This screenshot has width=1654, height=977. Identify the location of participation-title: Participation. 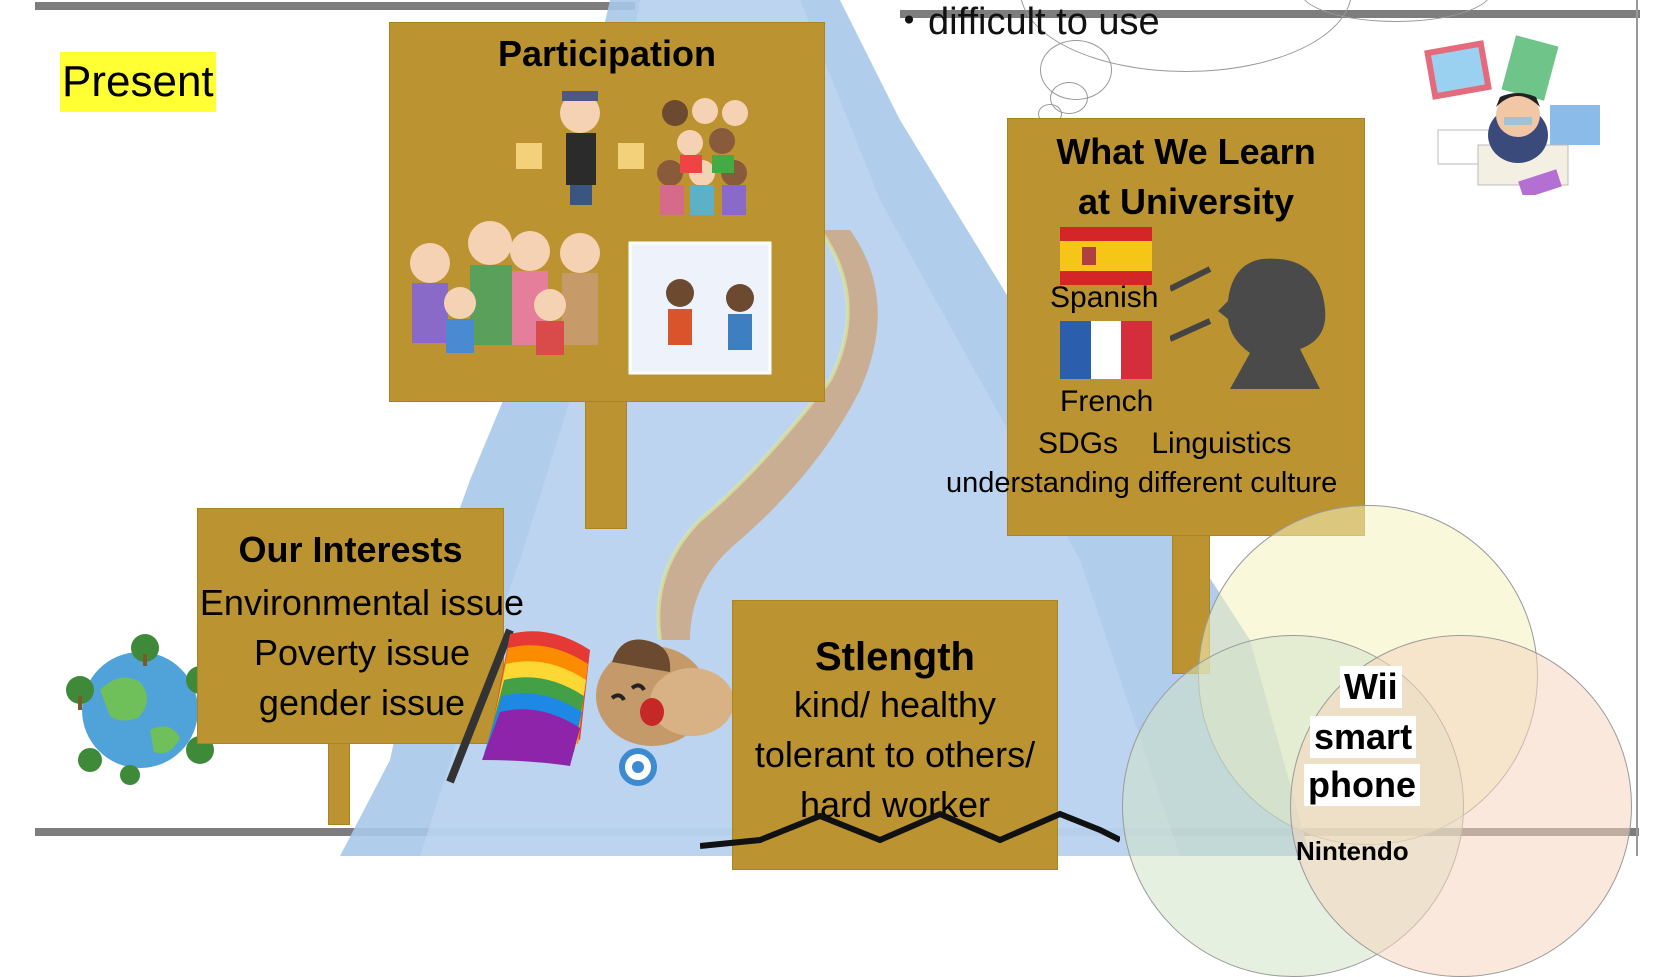
(607, 53).